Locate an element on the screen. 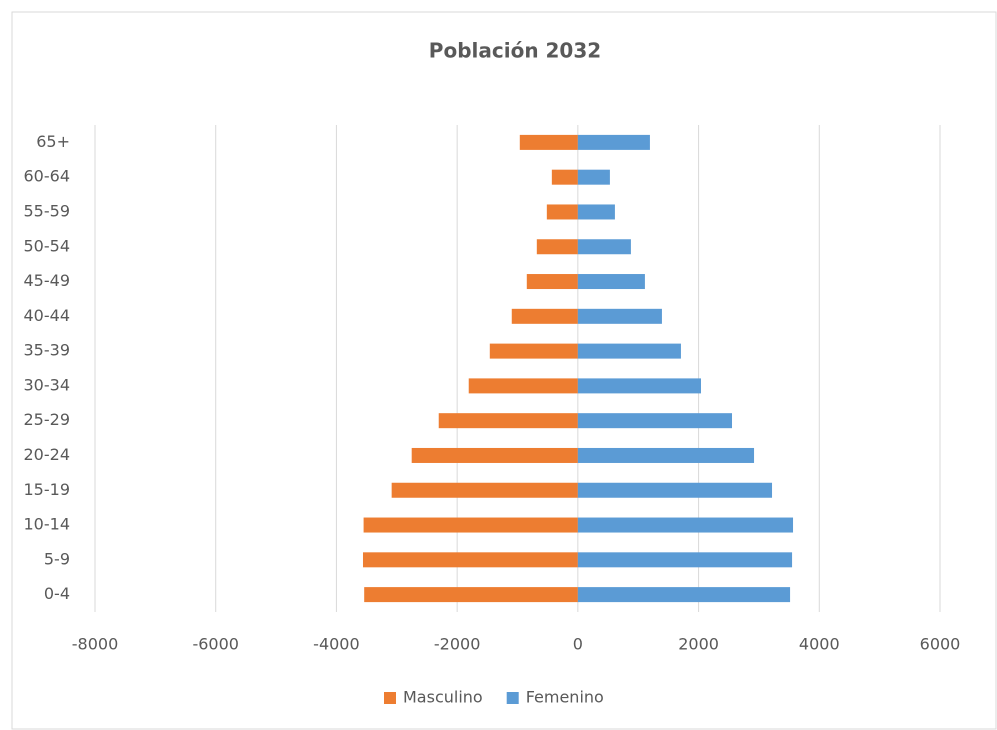 This screenshot has width=997, height=730. x-tick-label: -6000 is located at coordinates (215, 644).